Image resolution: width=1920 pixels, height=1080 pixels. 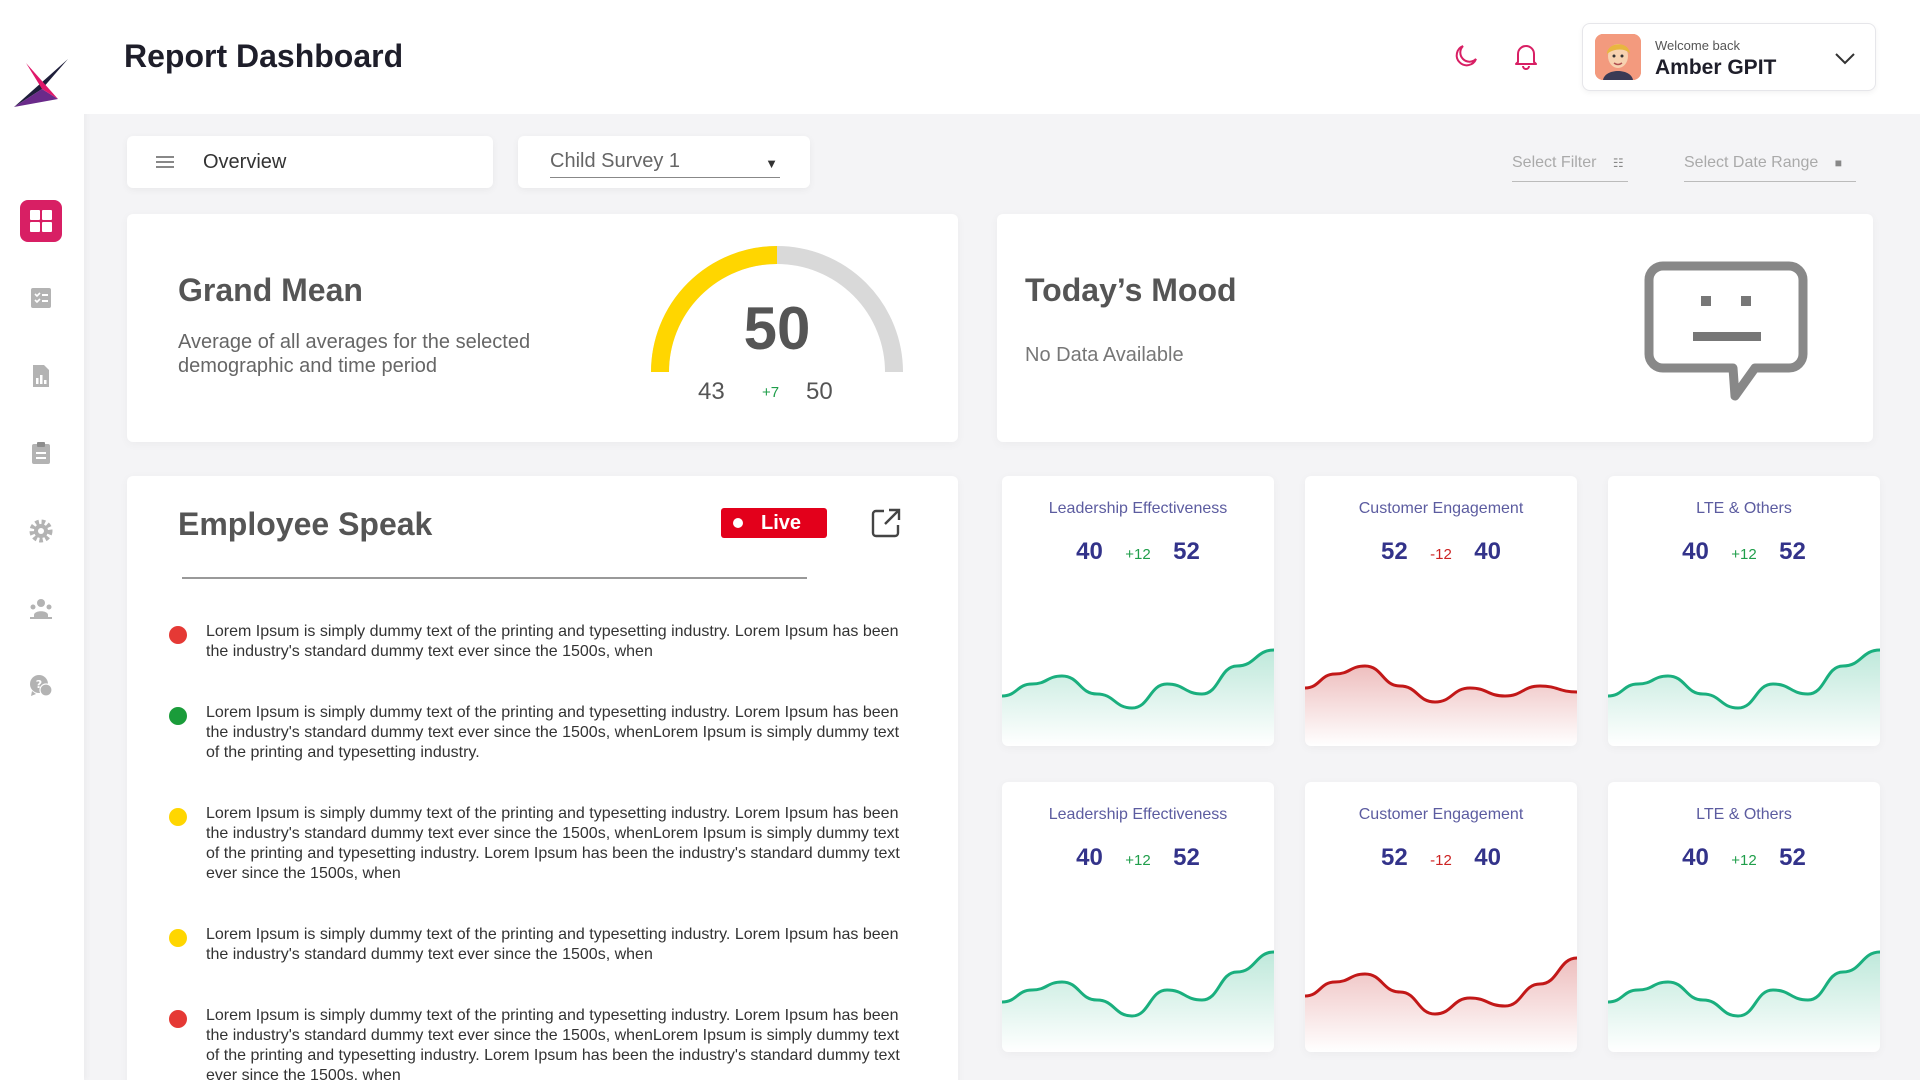 I want to click on select-date-range: Select Date Range ■, so click(x=1770, y=168).